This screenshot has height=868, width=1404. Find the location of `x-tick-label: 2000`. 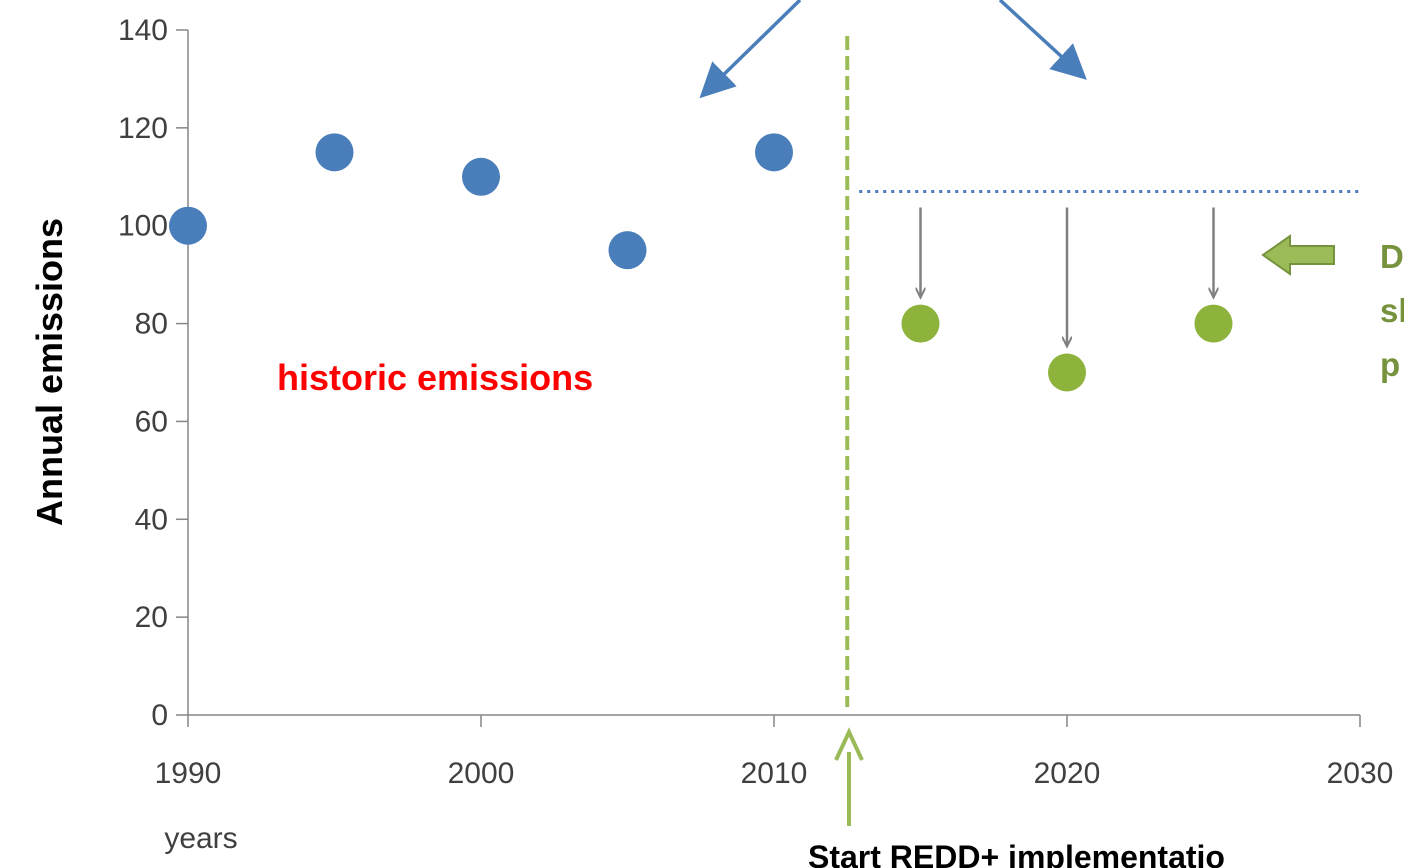

x-tick-label: 2000 is located at coordinates (481, 773).